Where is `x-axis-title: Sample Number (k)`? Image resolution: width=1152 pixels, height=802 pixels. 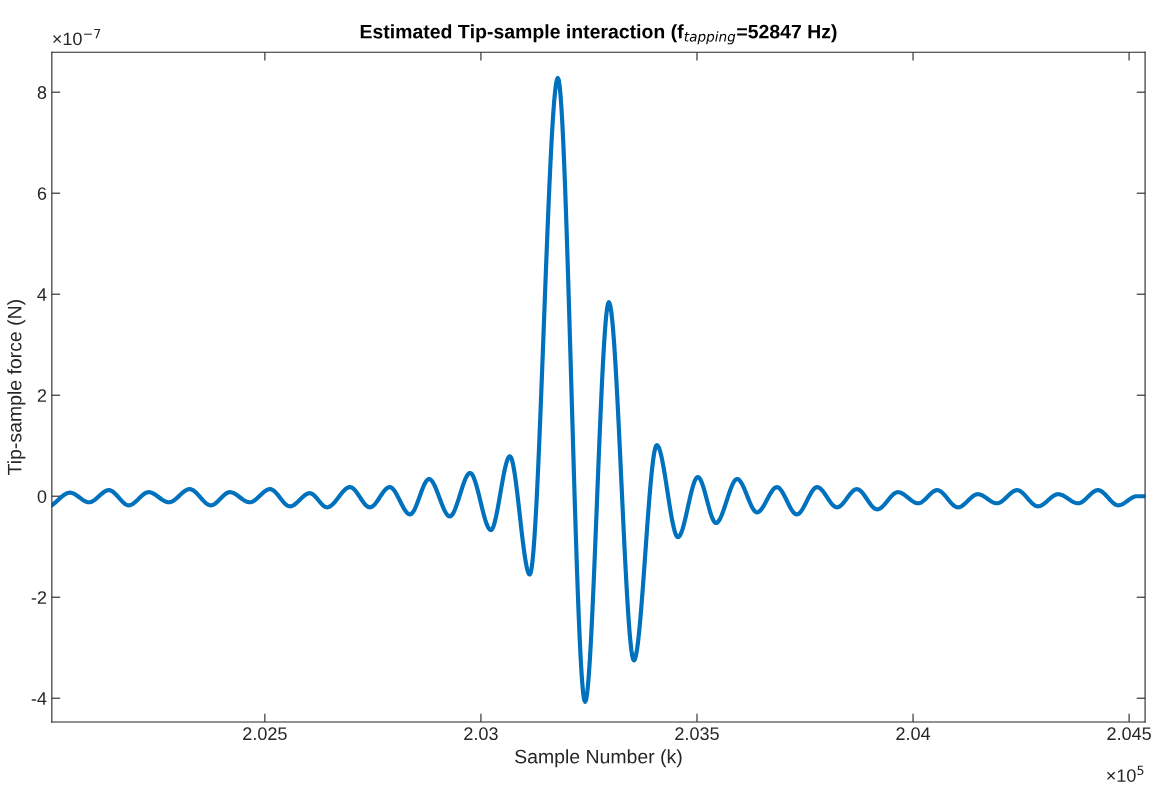
x-axis-title: Sample Number (k) is located at coordinates (598, 758).